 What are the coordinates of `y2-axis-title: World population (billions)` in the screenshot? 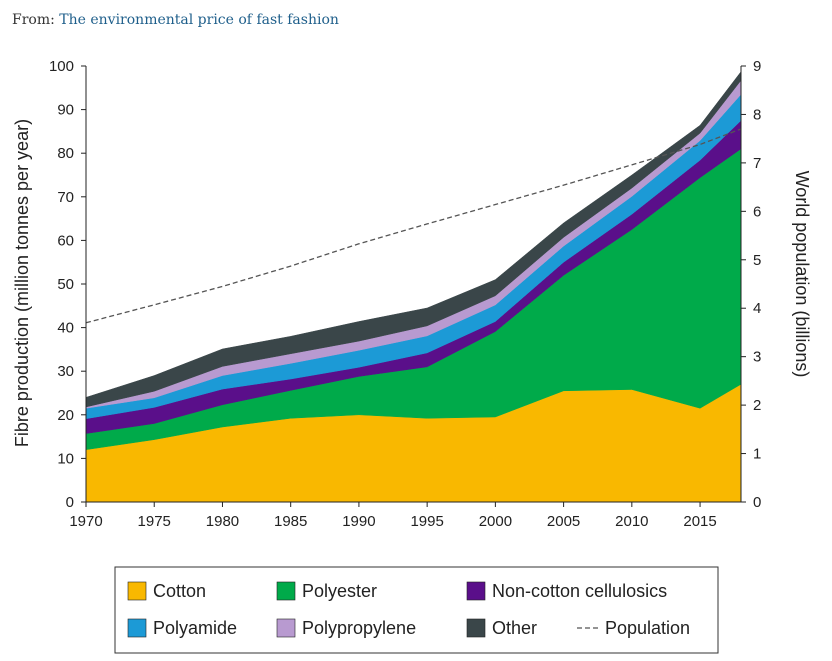 It's located at (802, 274).